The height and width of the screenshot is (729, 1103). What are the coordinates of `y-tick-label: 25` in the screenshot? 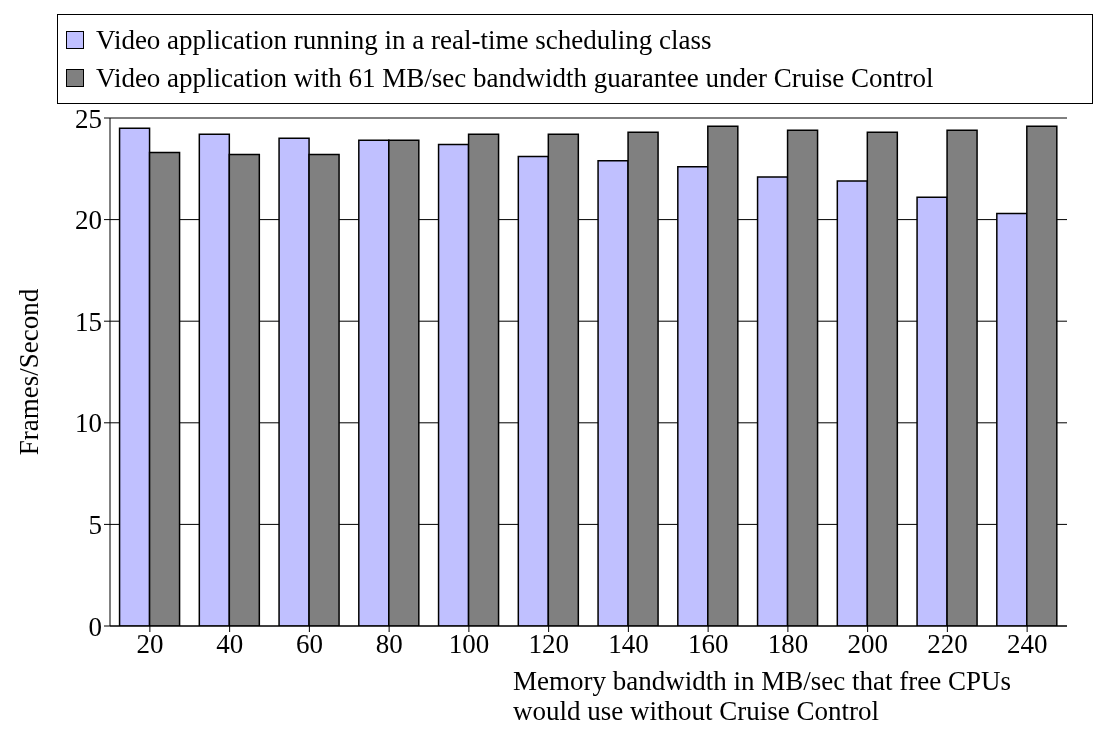 It's located at (88, 118).